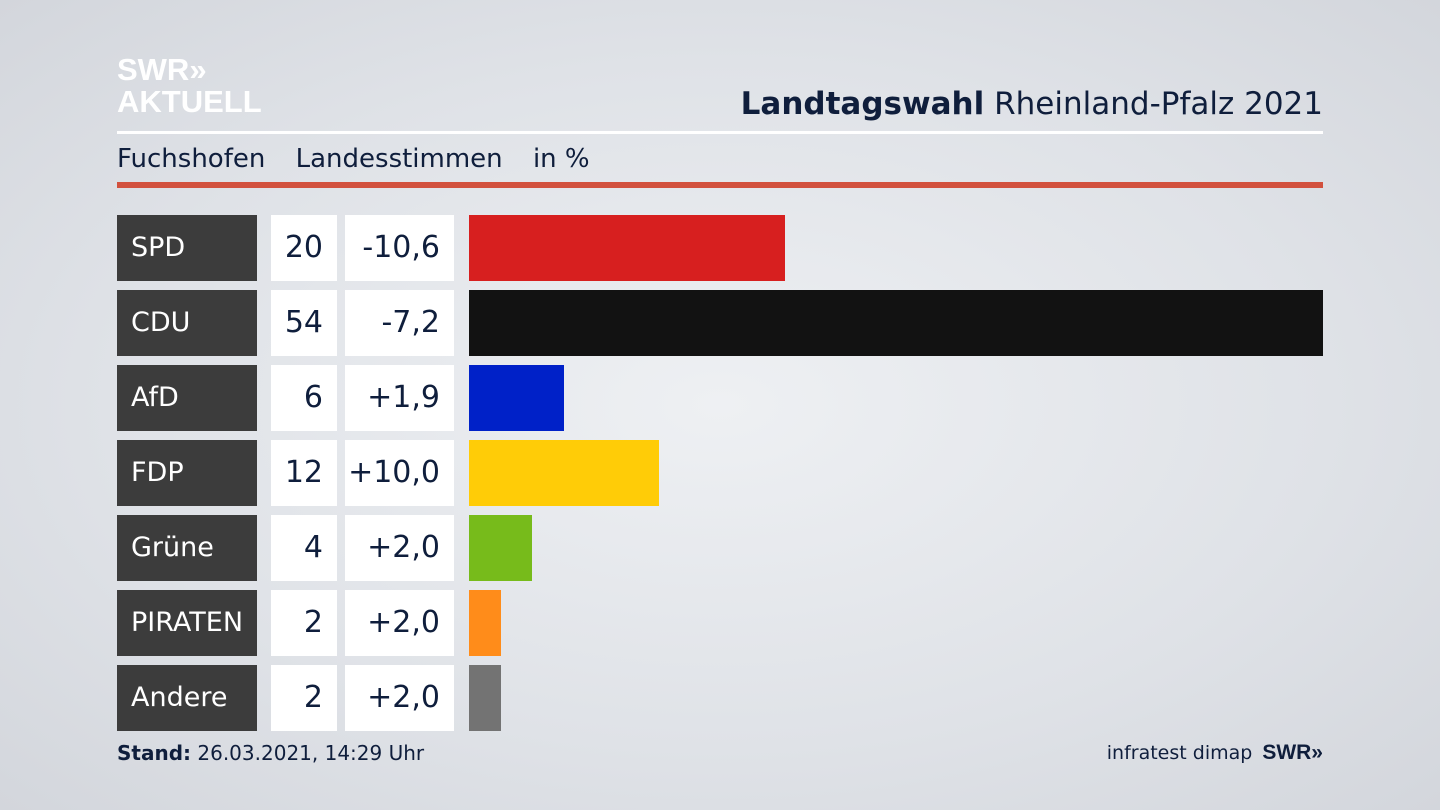 The width and height of the screenshot is (1440, 810). What do you see at coordinates (187, 323) in the screenshot?
I see `party-label: CDU` at bounding box center [187, 323].